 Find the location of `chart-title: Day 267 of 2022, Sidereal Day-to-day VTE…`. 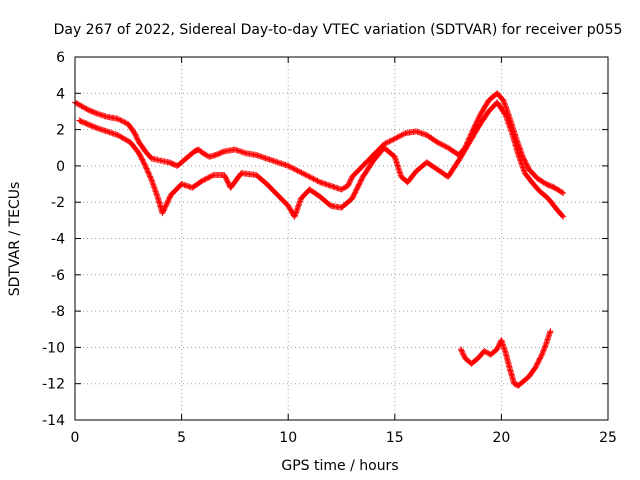

chart-title: Day 267 of 2022, Sidereal Day-to-day VTE… is located at coordinates (338, 30).